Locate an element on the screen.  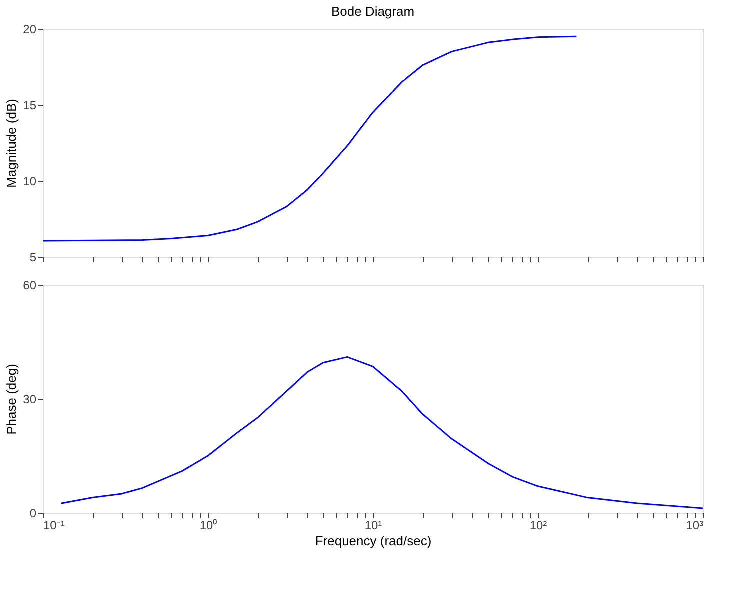
x-axis-title: Frequency (rad/sec) is located at coordinates (373, 541).